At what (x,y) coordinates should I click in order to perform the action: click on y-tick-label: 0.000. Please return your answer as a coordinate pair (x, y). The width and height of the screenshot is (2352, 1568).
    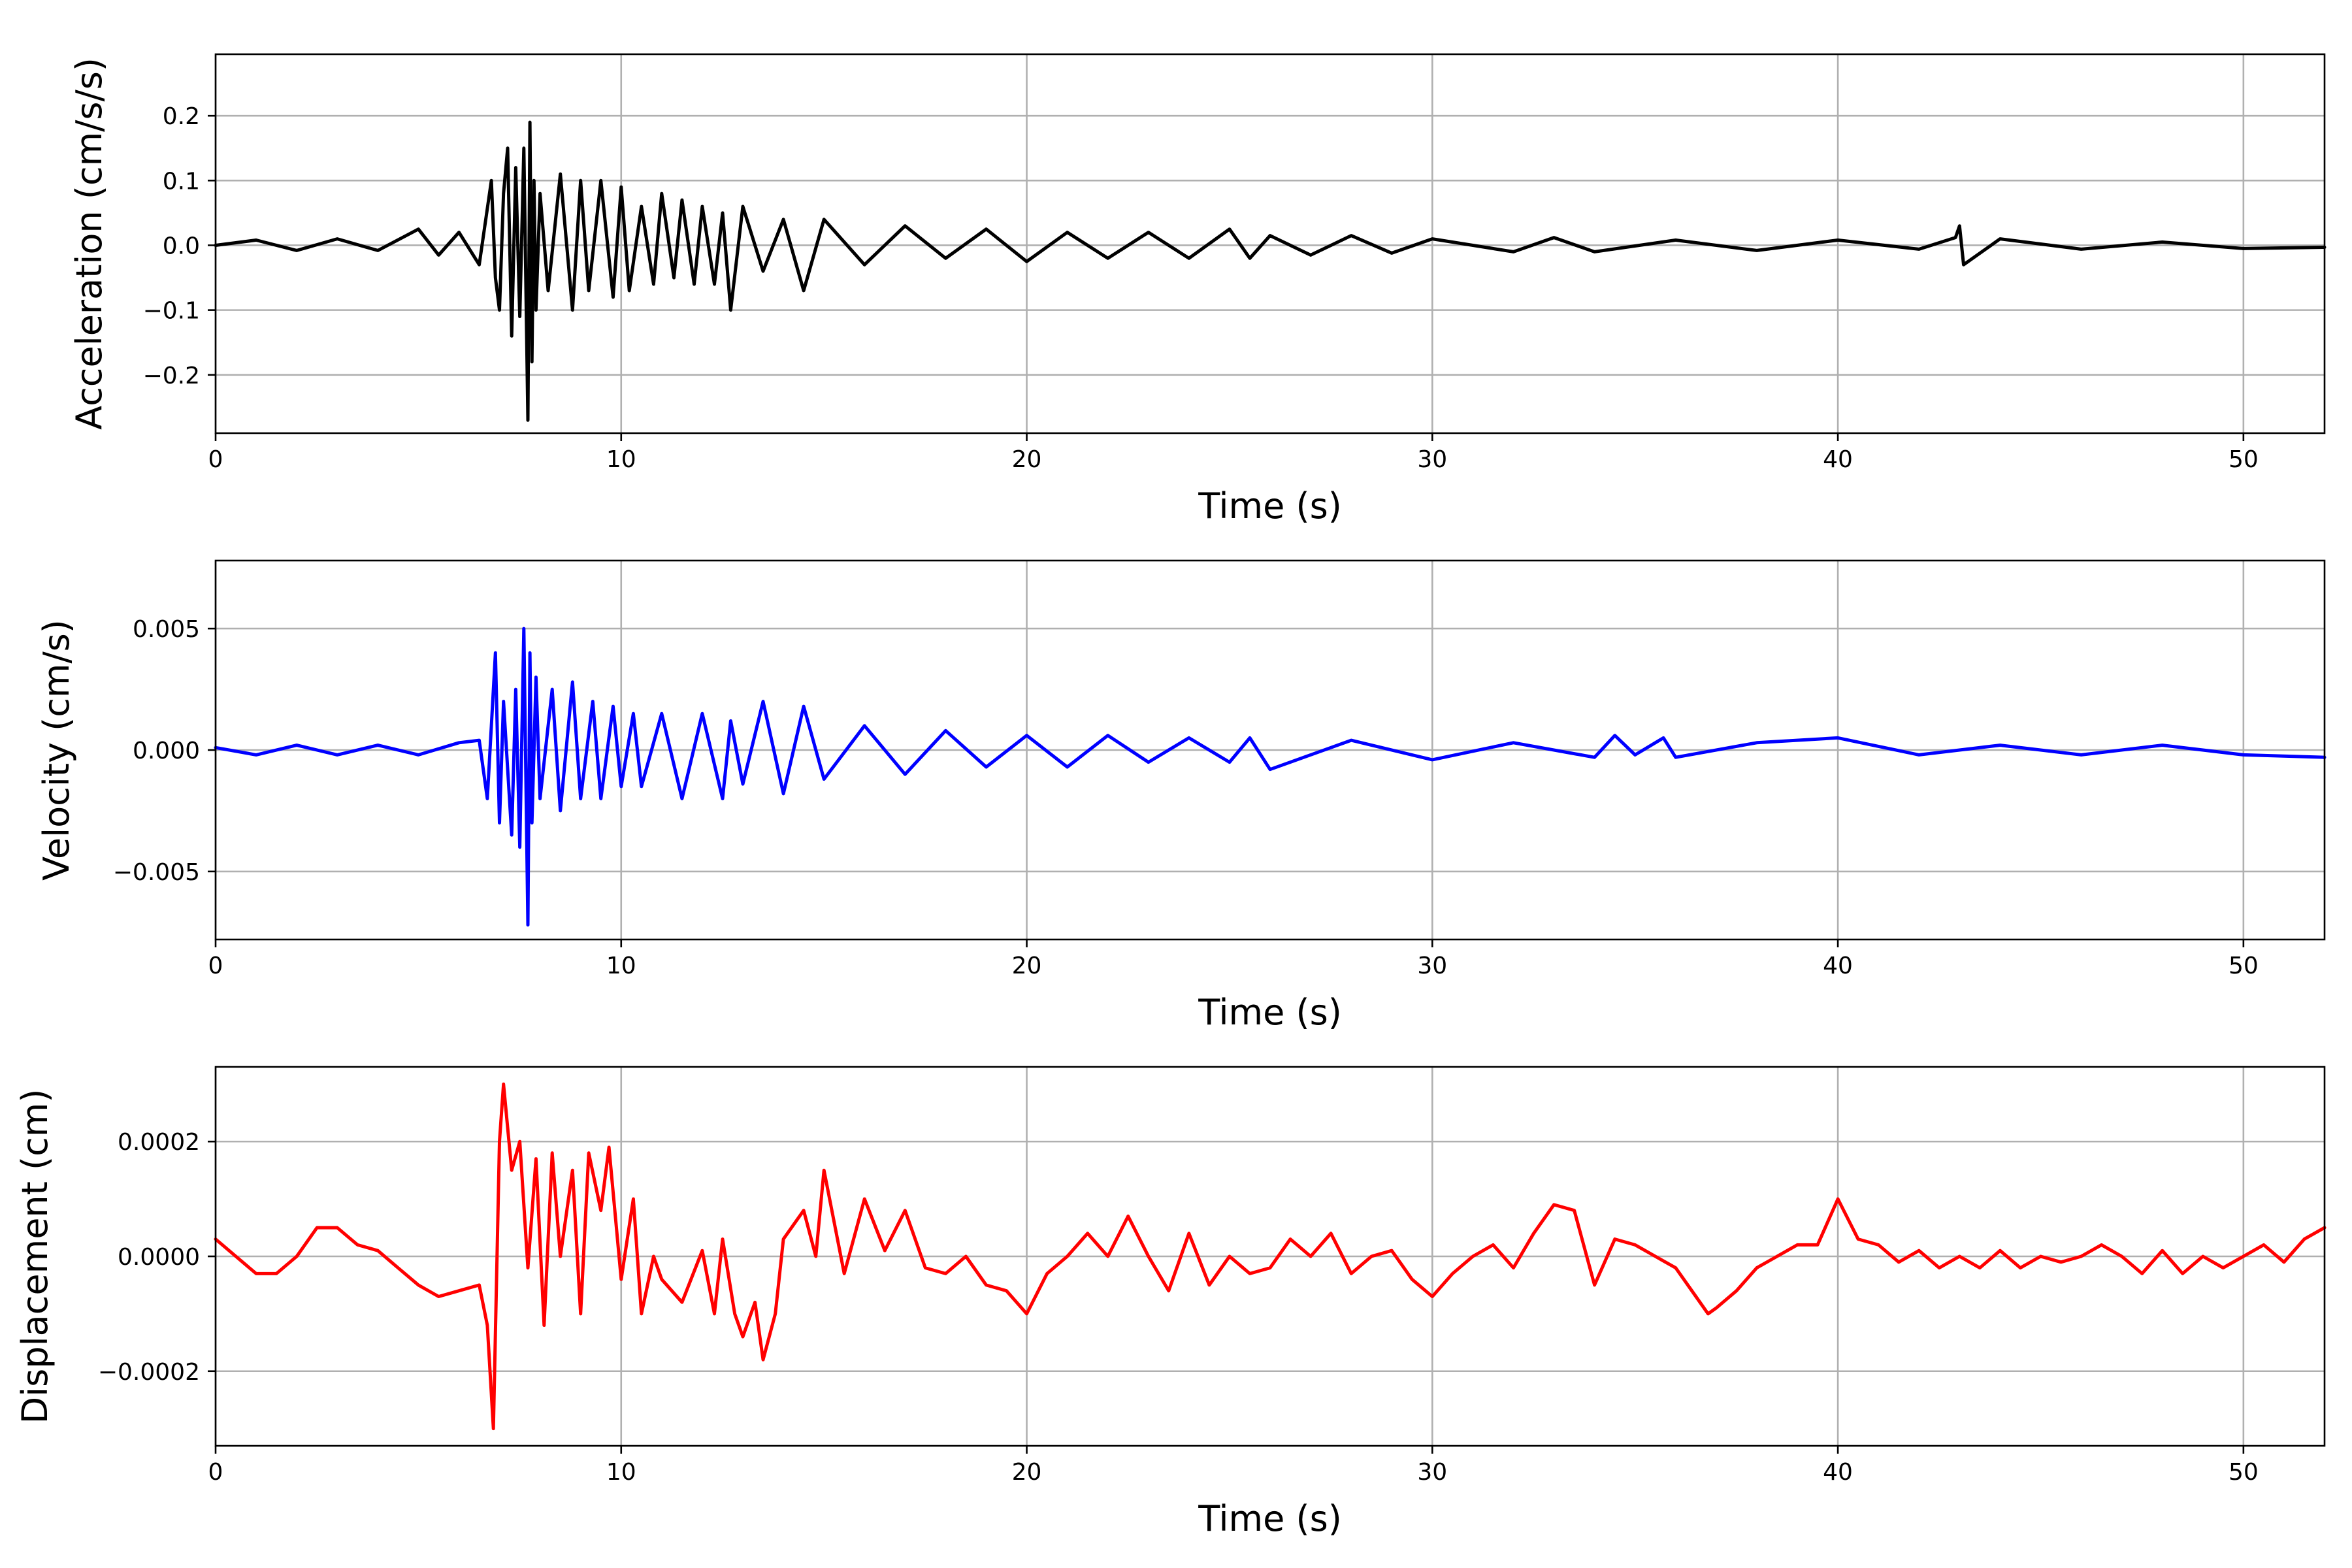
    Looking at the image, I should click on (166, 751).